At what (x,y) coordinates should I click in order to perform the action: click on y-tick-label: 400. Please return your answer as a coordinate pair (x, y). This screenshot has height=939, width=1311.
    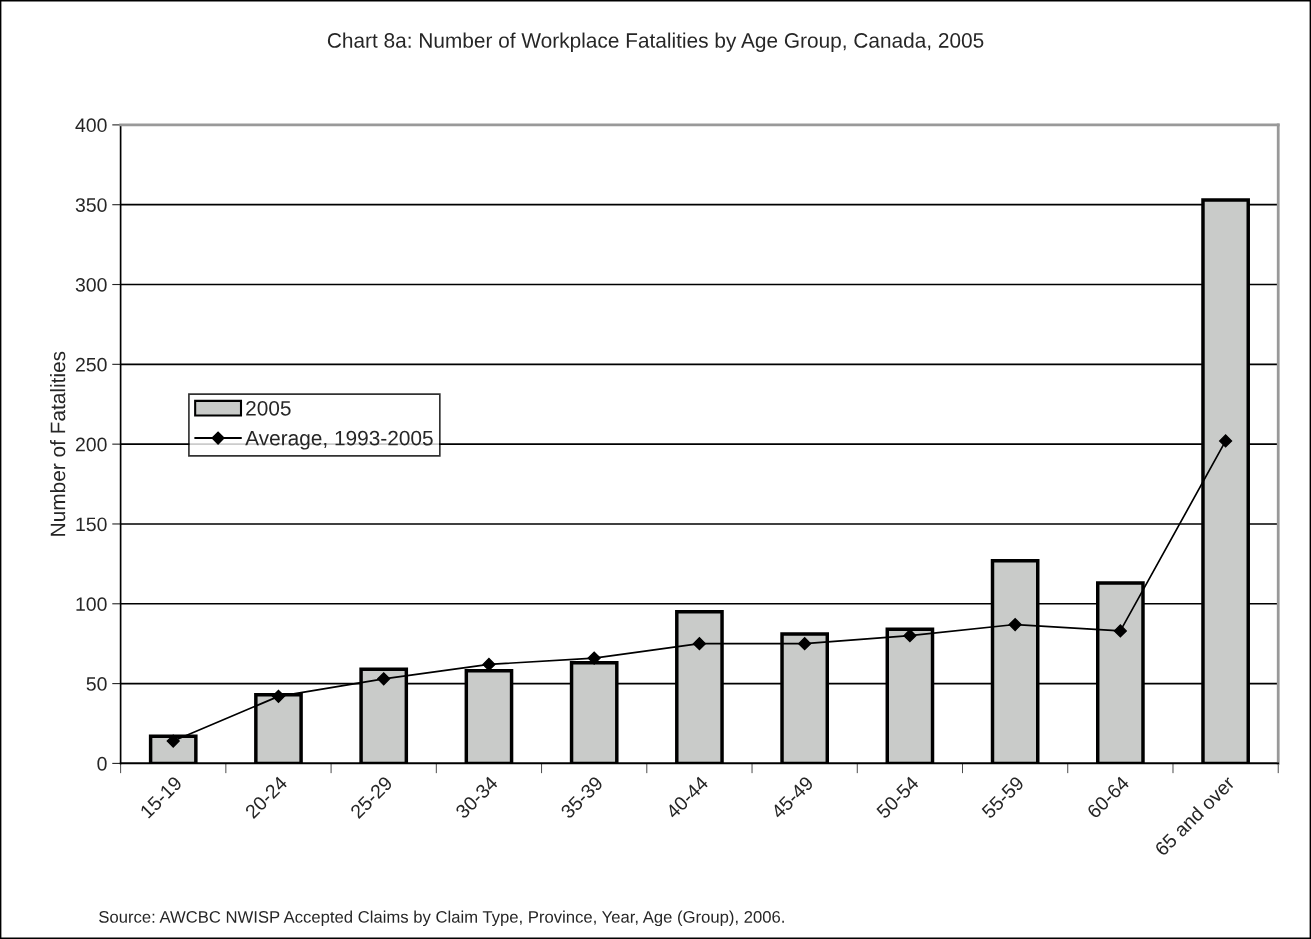
    Looking at the image, I should click on (91, 125).